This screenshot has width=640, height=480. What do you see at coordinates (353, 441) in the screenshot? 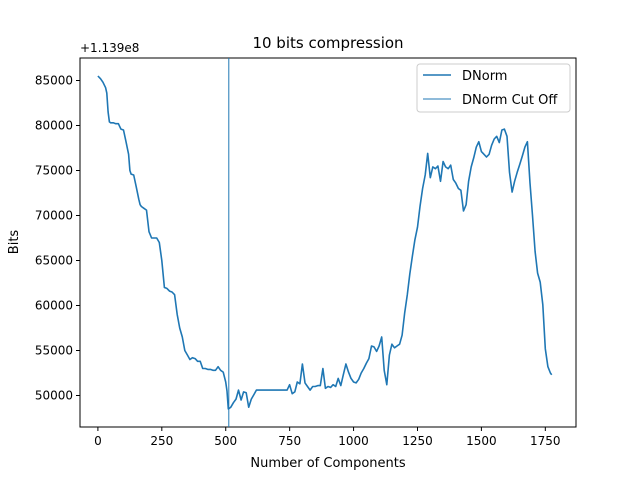
I see `x-tick-label: 1000` at bounding box center [353, 441].